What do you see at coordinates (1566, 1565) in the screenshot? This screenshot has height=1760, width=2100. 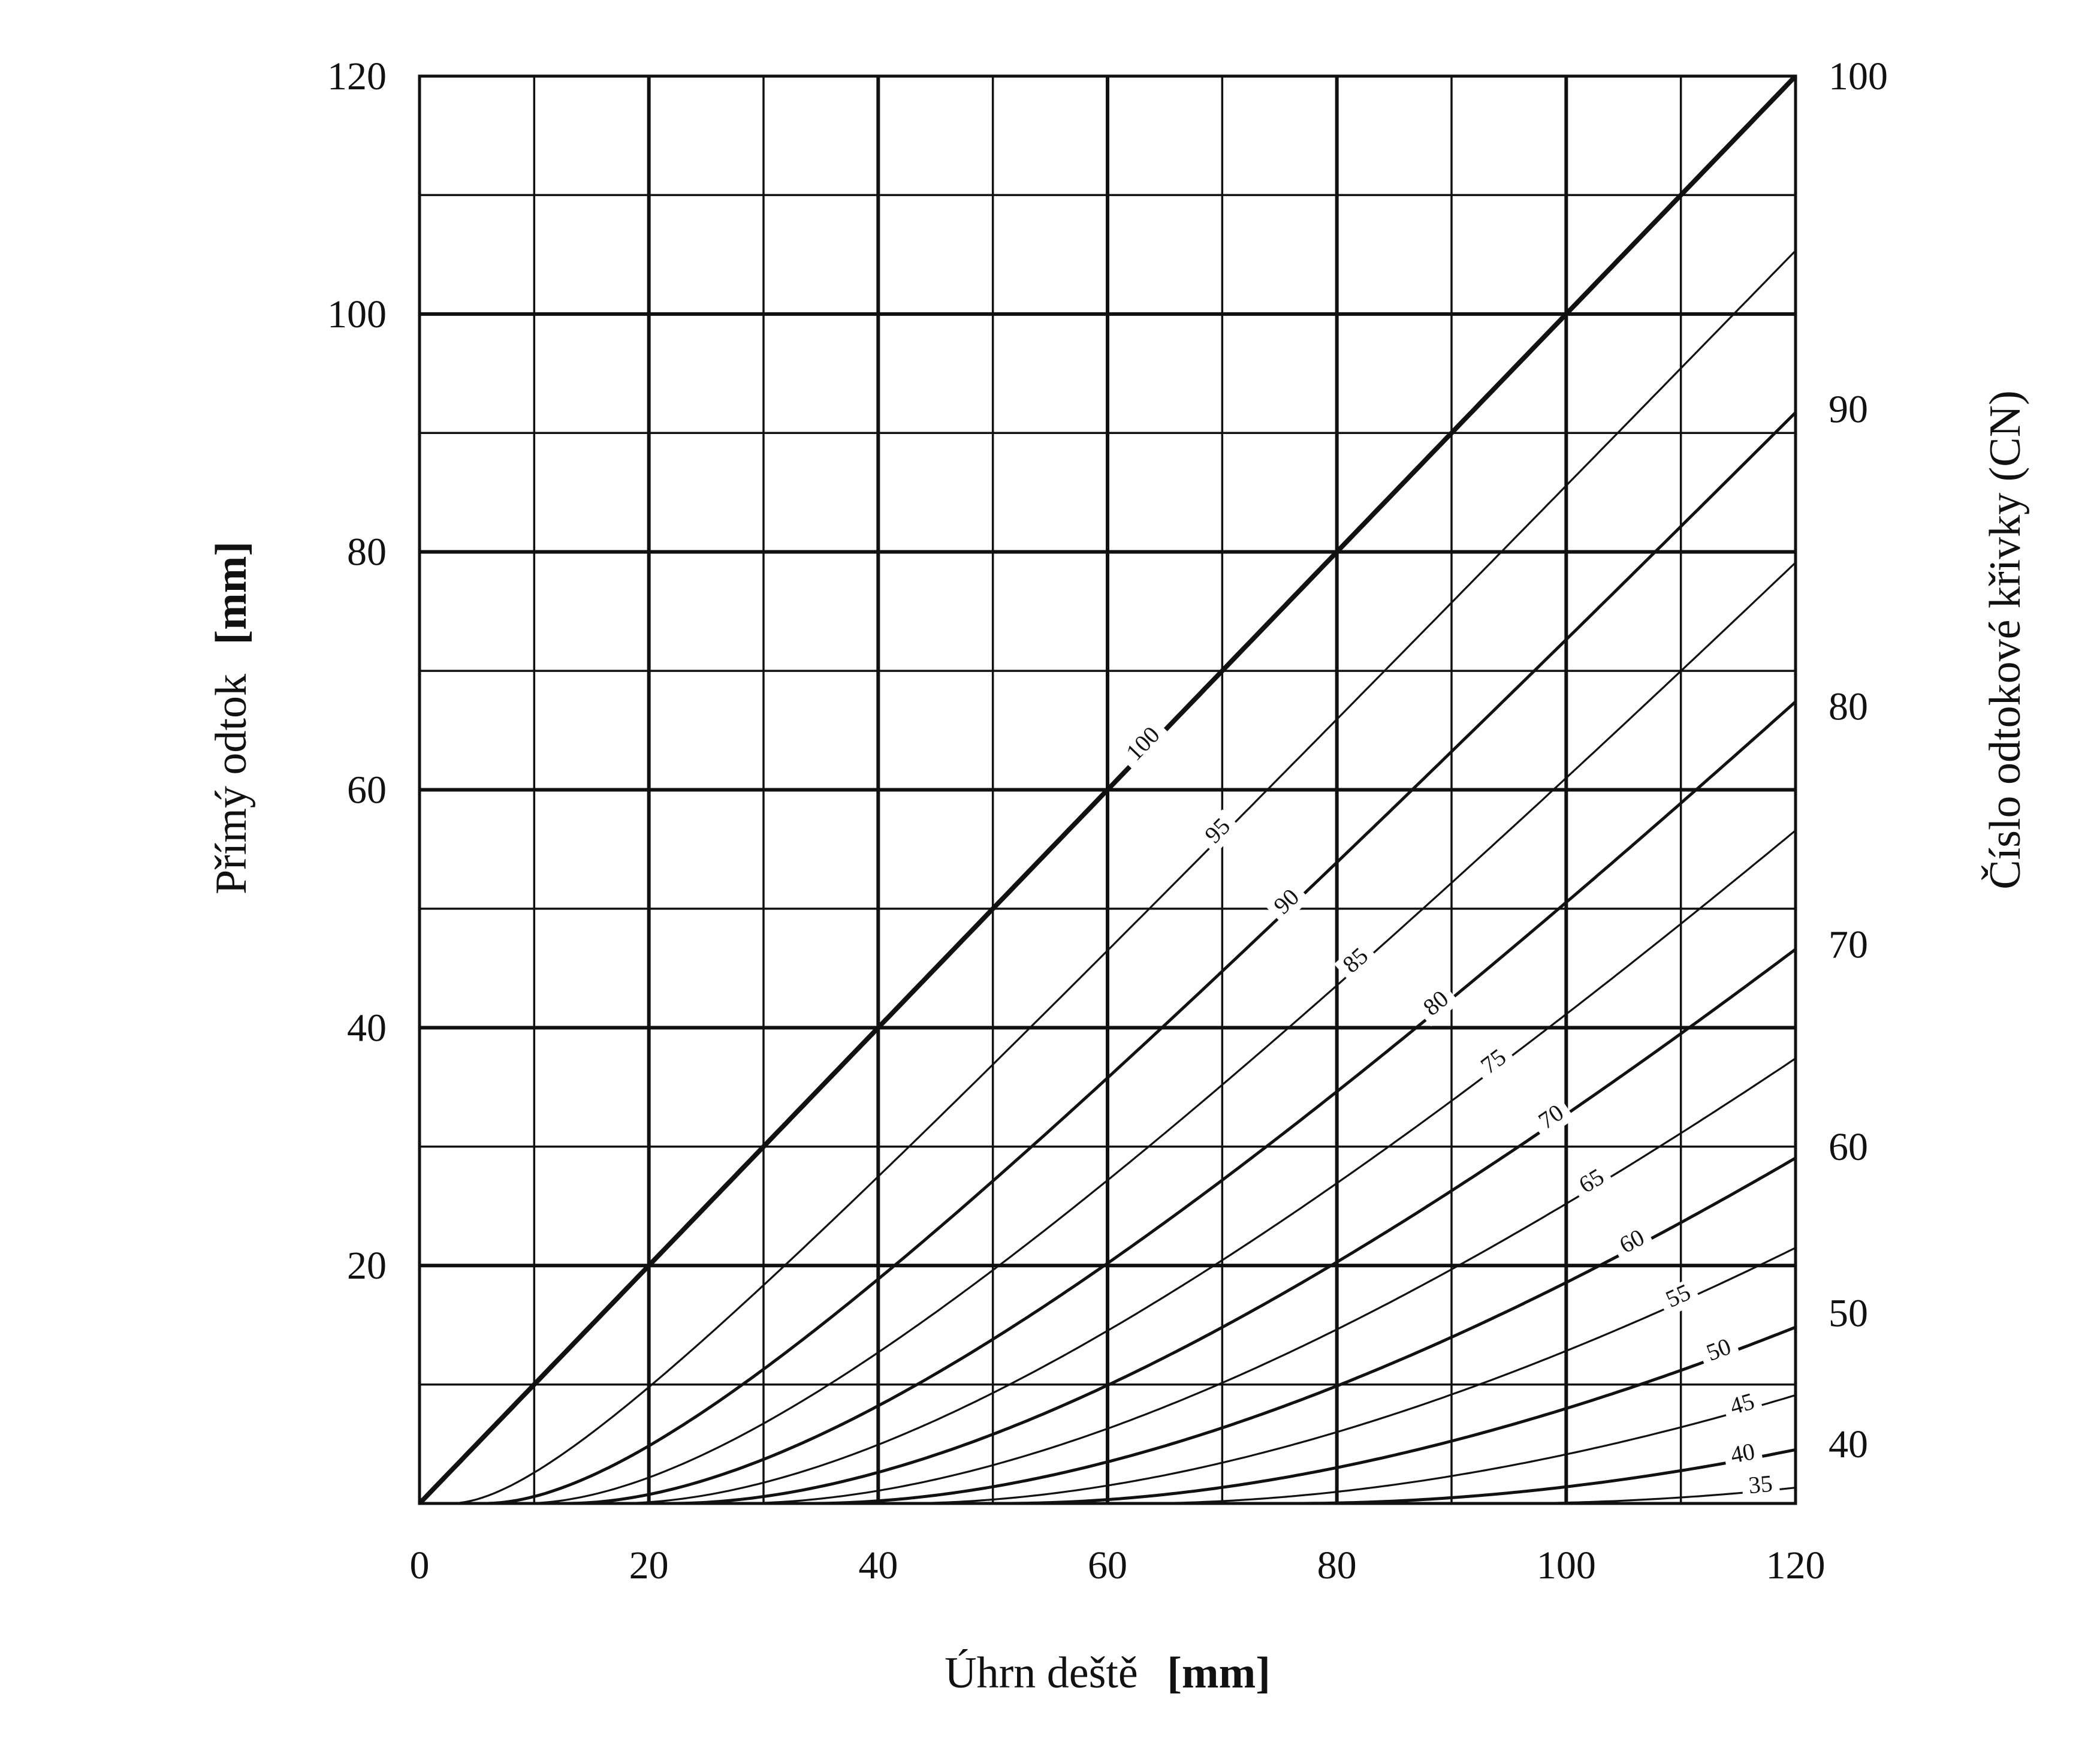 I see `x-tick-label: 100` at bounding box center [1566, 1565].